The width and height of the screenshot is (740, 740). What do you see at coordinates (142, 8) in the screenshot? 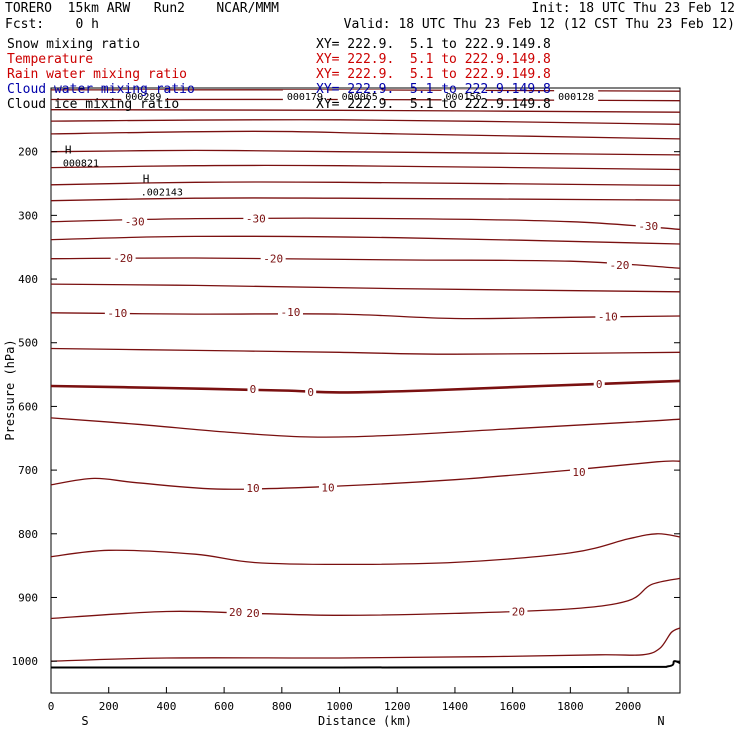
I see `plot-title: TORERO 15km ARW Run2 NCAR/MMM` at bounding box center [142, 8].